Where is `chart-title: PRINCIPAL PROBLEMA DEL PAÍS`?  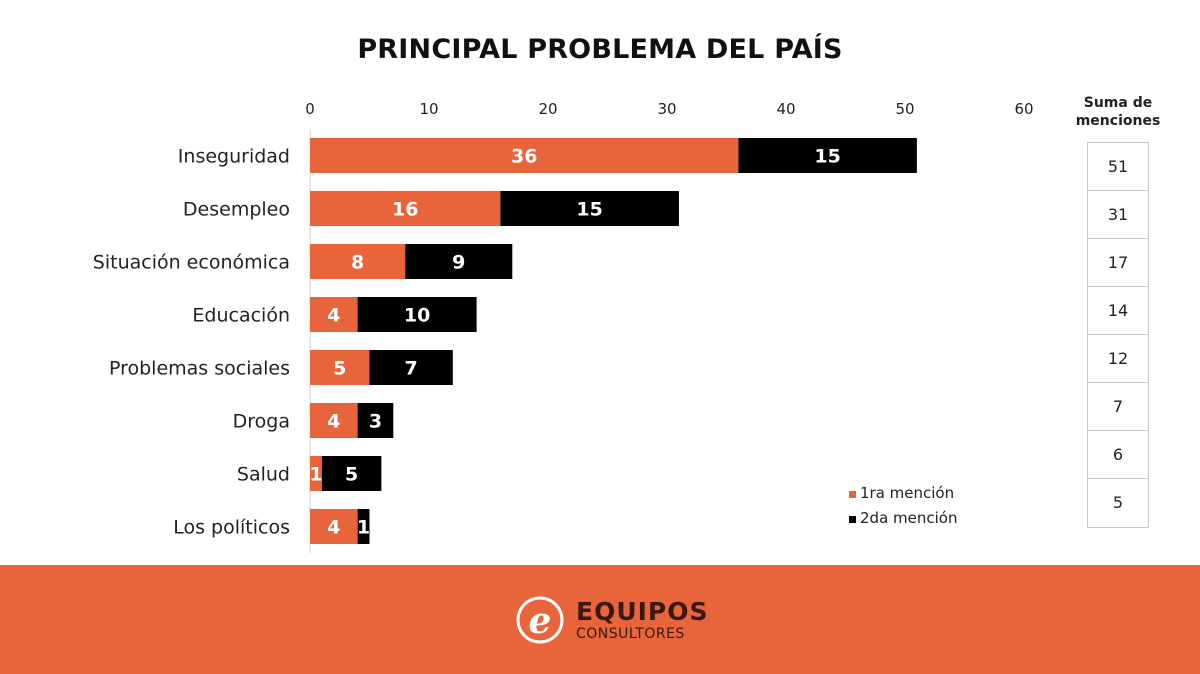
chart-title: PRINCIPAL PROBLEMA DEL PAÍS is located at coordinates (600, 49).